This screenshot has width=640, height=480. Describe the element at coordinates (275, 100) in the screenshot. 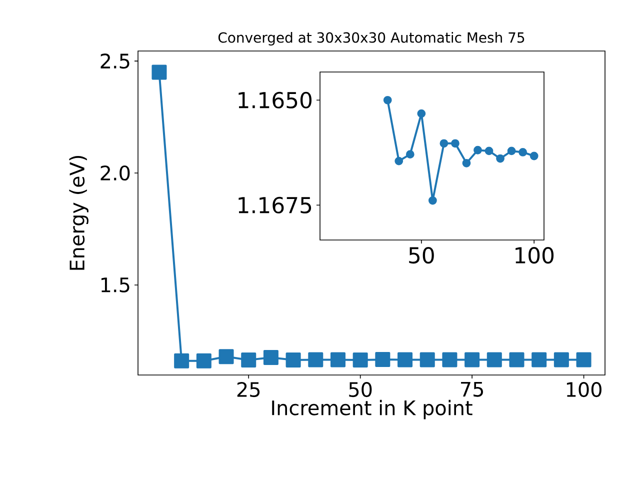

I see `y-tick-label: 1.1650` at that location.